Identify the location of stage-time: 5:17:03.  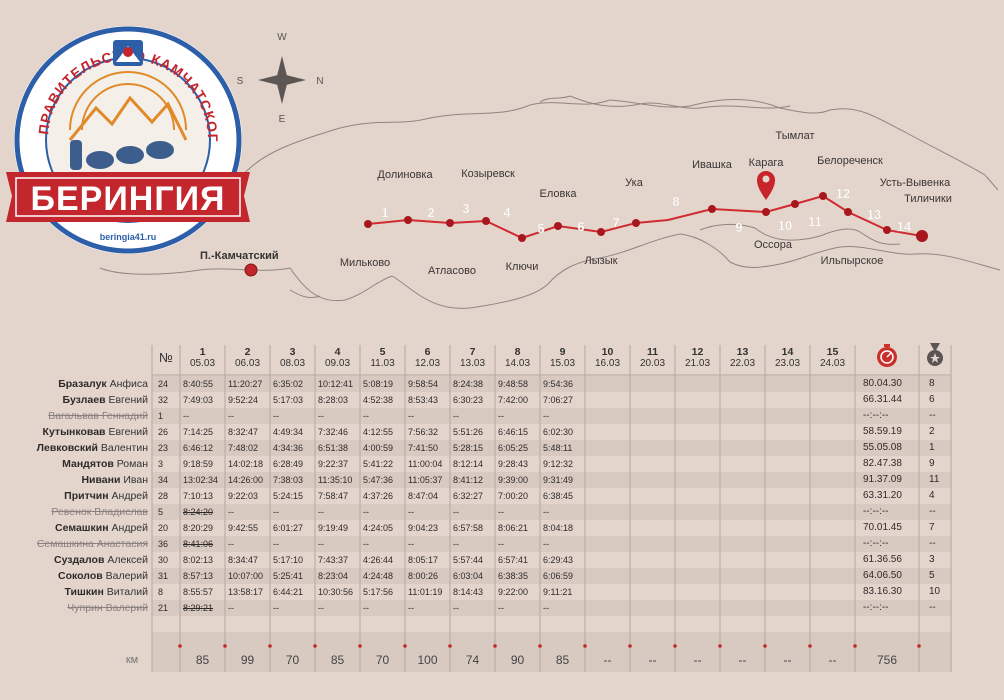
(288, 400).